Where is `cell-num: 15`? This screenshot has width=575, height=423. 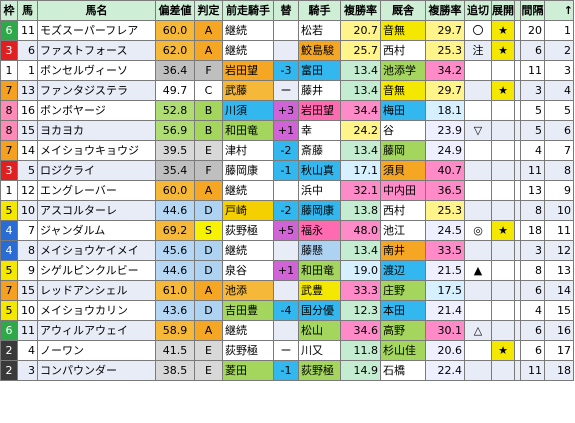
cell-num: 15 is located at coordinates (27, 290).